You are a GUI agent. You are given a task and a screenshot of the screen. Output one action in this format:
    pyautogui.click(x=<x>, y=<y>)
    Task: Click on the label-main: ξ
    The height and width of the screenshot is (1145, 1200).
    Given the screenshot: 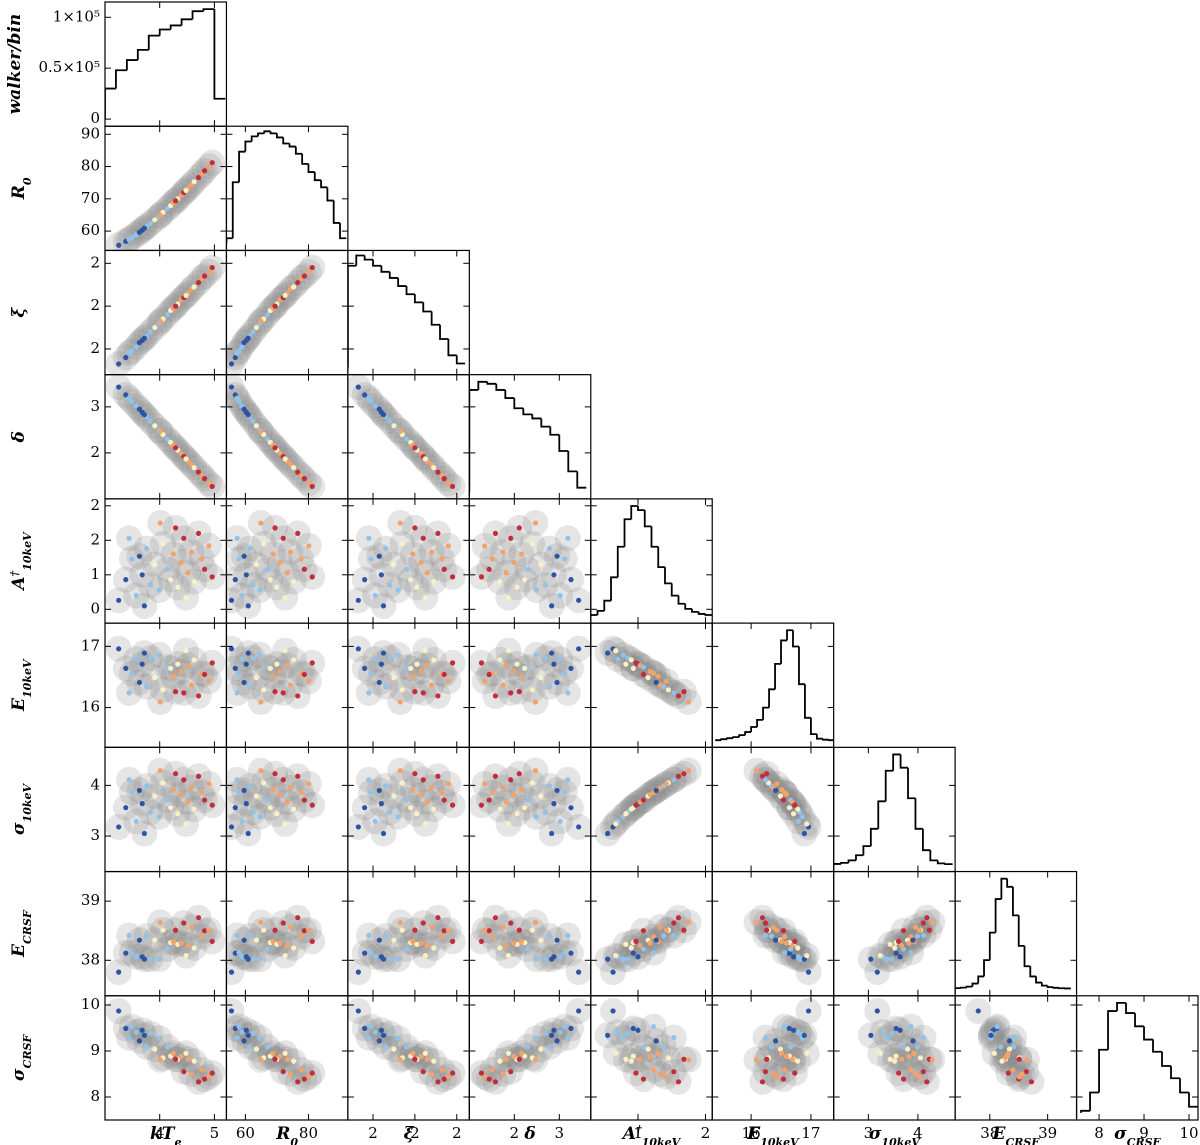 What is the action you would take?
    pyautogui.click(x=409, y=1134)
    